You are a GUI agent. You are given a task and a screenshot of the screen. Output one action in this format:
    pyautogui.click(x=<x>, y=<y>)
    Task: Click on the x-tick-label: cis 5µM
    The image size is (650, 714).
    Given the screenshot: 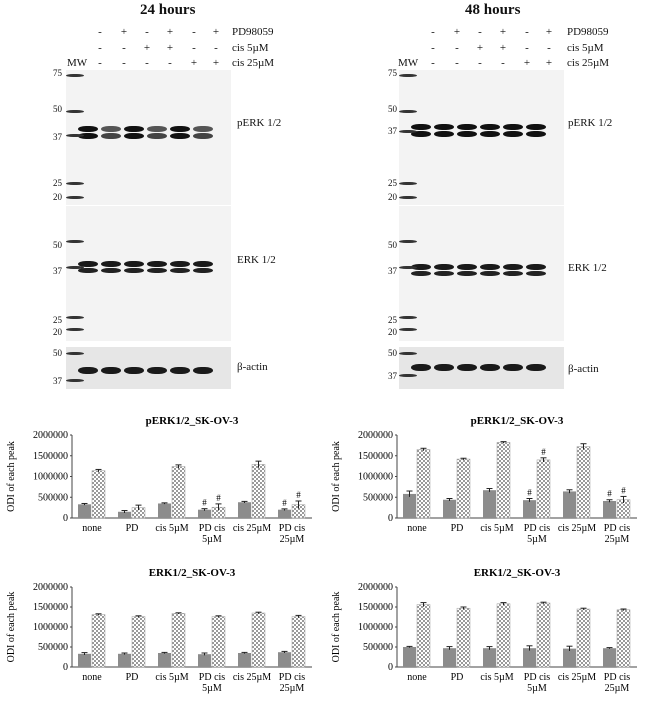 What is the action you would take?
    pyautogui.click(x=171, y=528)
    